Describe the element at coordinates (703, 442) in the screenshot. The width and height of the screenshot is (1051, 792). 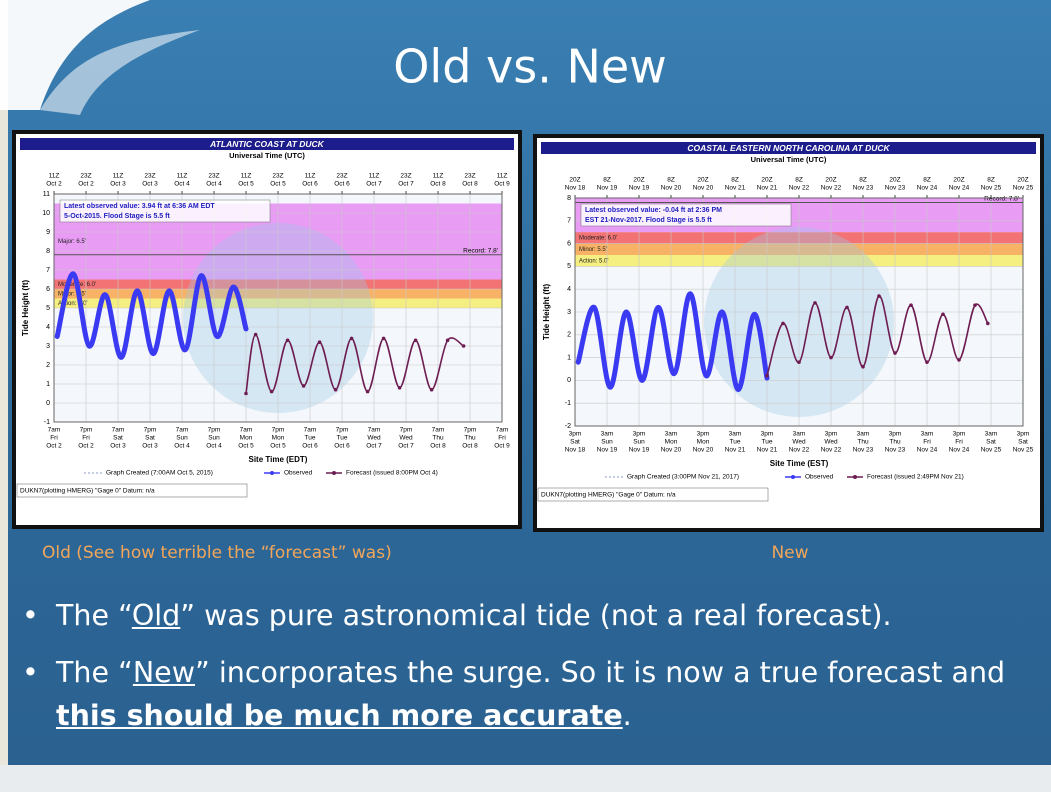
I see `x-tick-label: Mon` at that location.